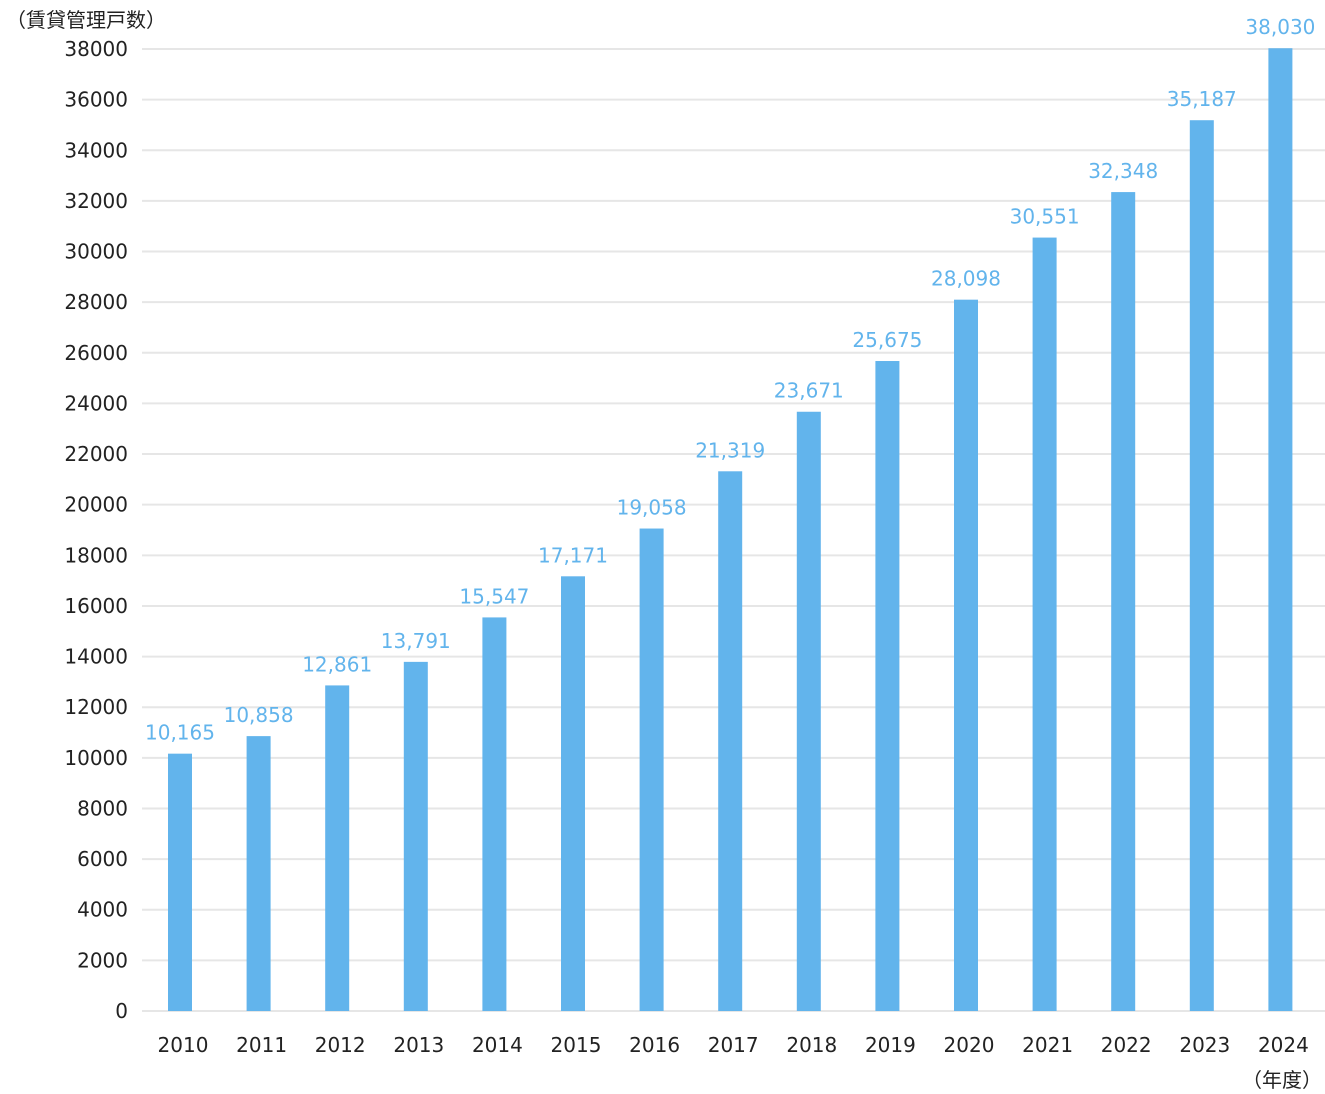  I want to click on y-tick-label: 0, so click(121, 1011).